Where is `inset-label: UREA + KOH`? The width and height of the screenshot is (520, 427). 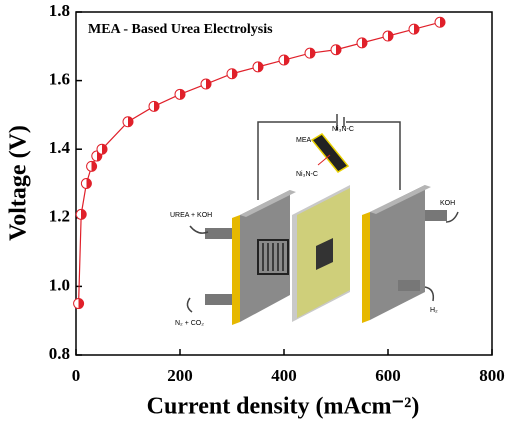
inset-label: UREA + KOH is located at coordinates (191, 215).